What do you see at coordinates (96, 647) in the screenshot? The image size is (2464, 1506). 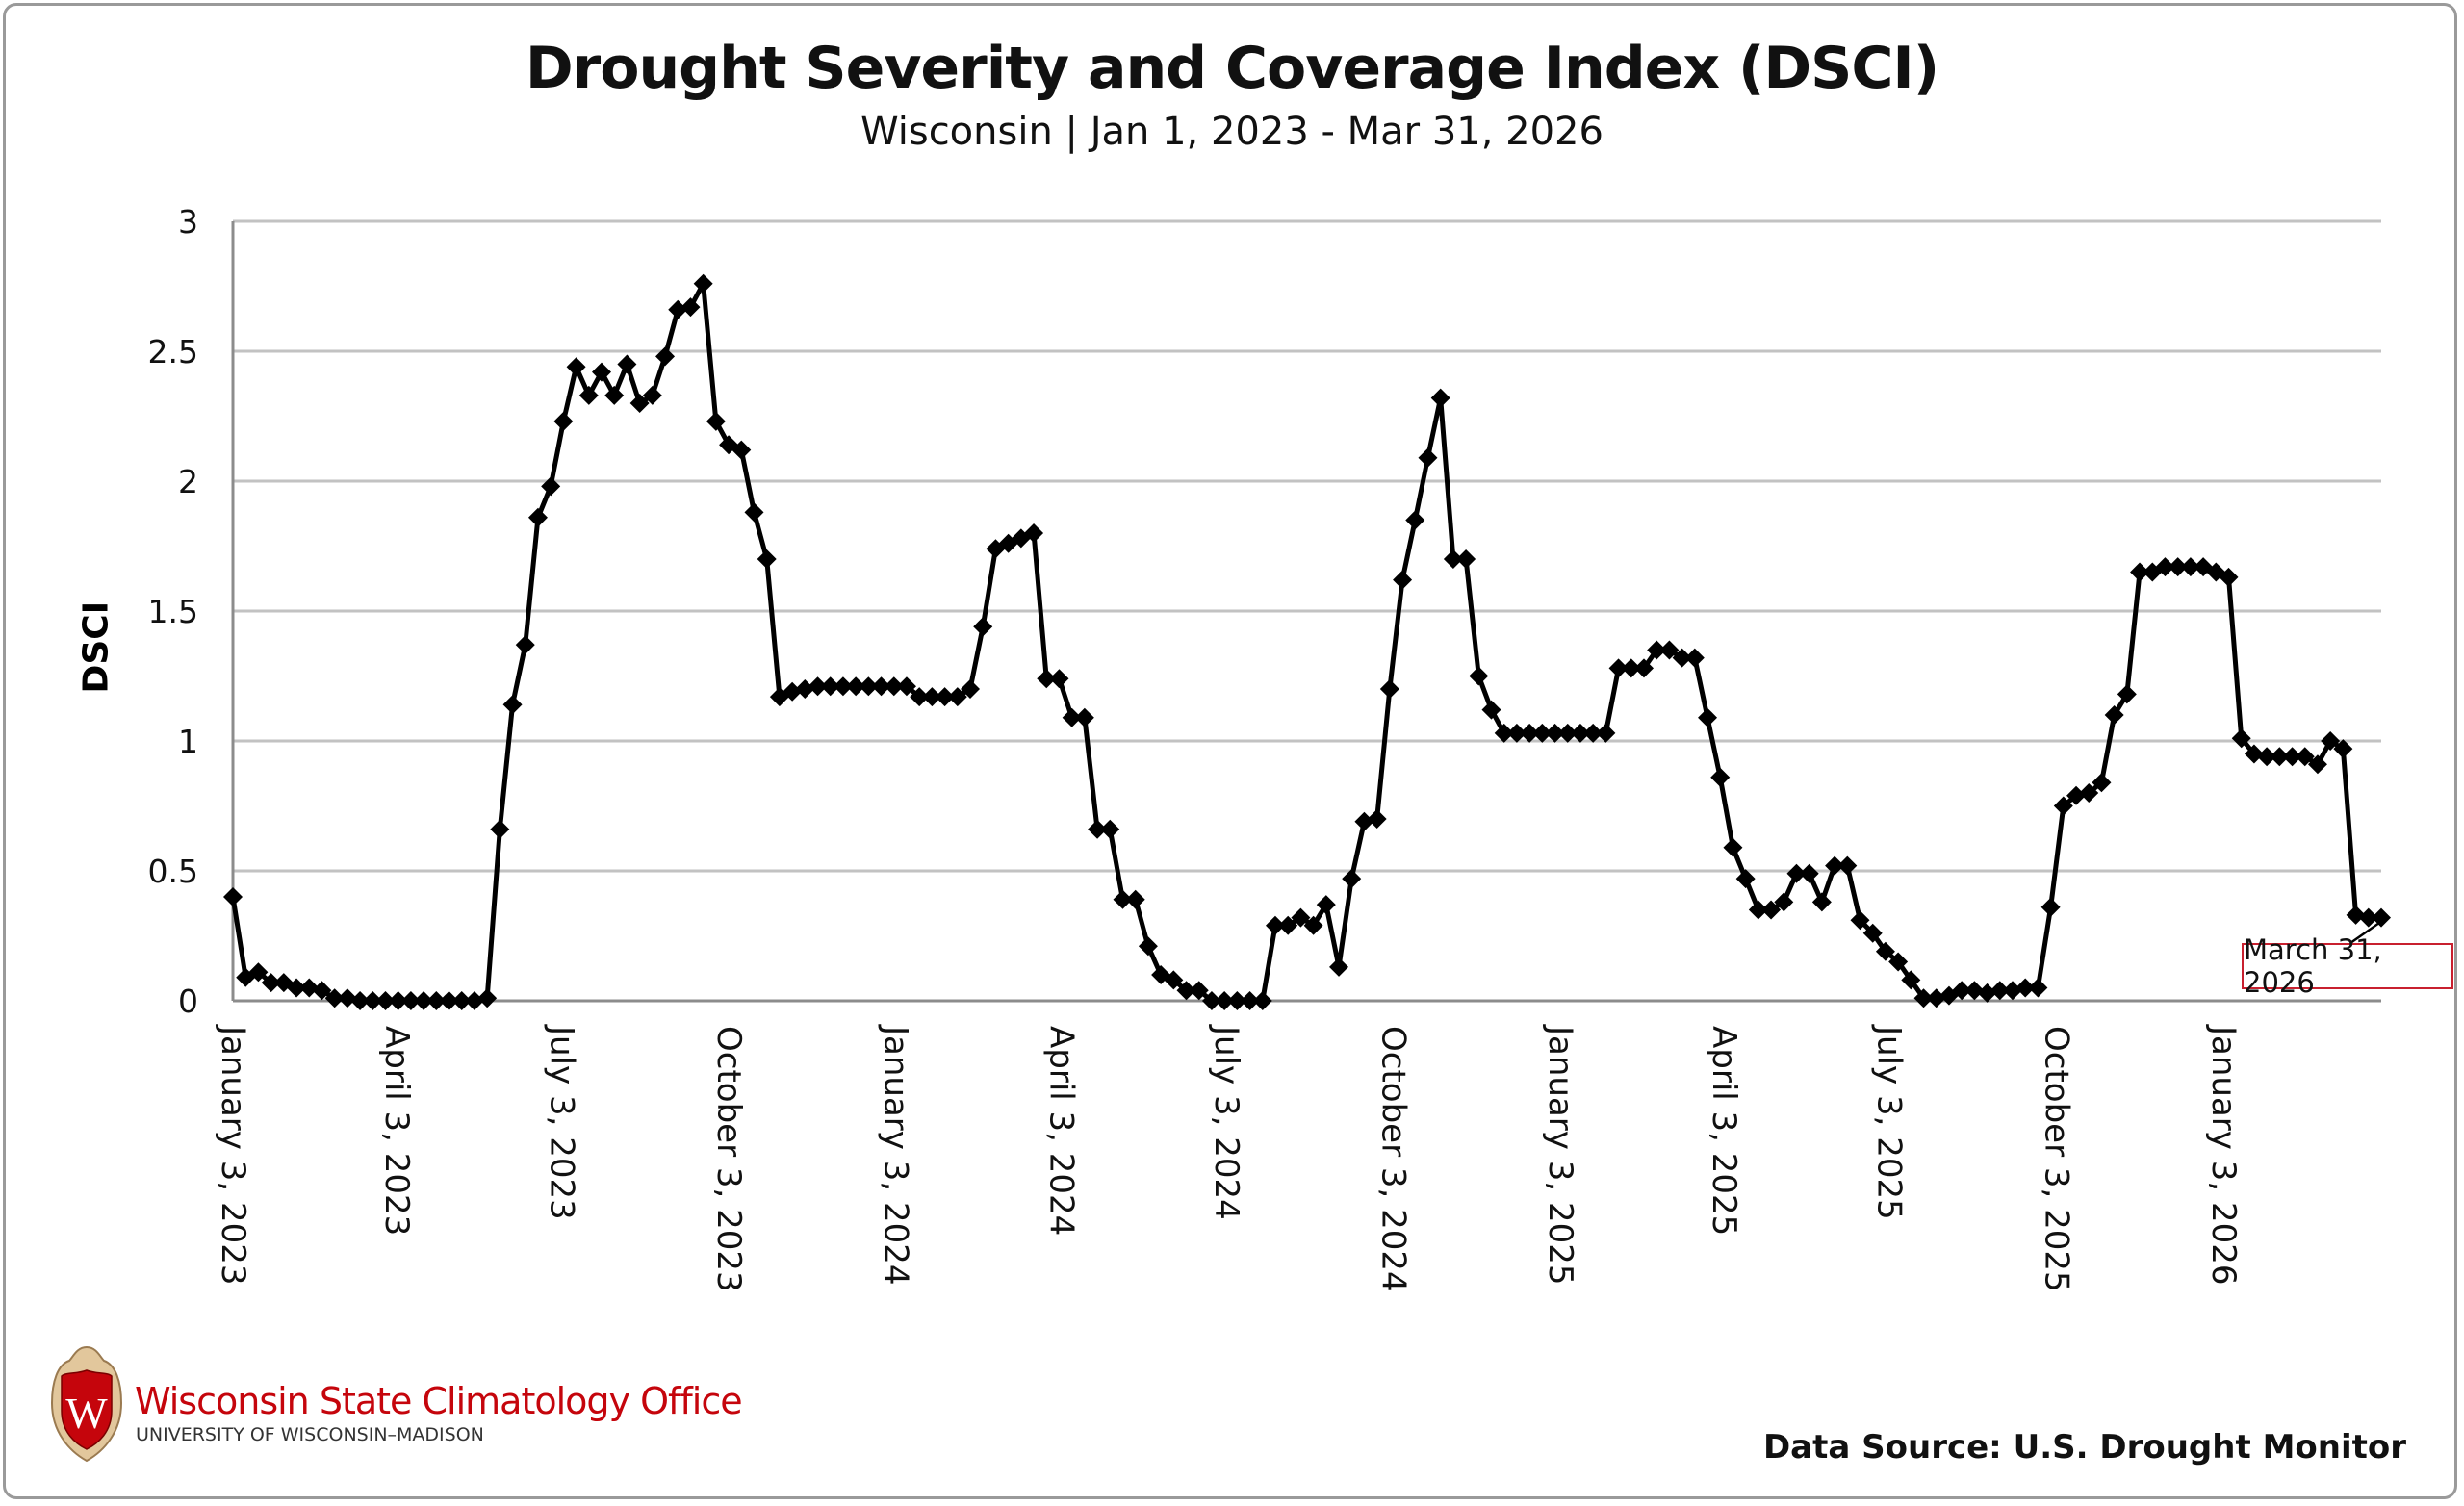 I see `y-axis-label: DSCI` at bounding box center [96, 647].